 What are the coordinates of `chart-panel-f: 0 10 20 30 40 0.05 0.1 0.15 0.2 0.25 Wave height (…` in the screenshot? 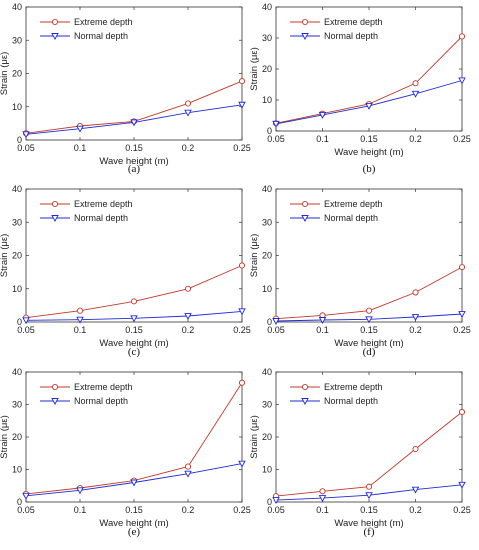 It's located at (360, 452).